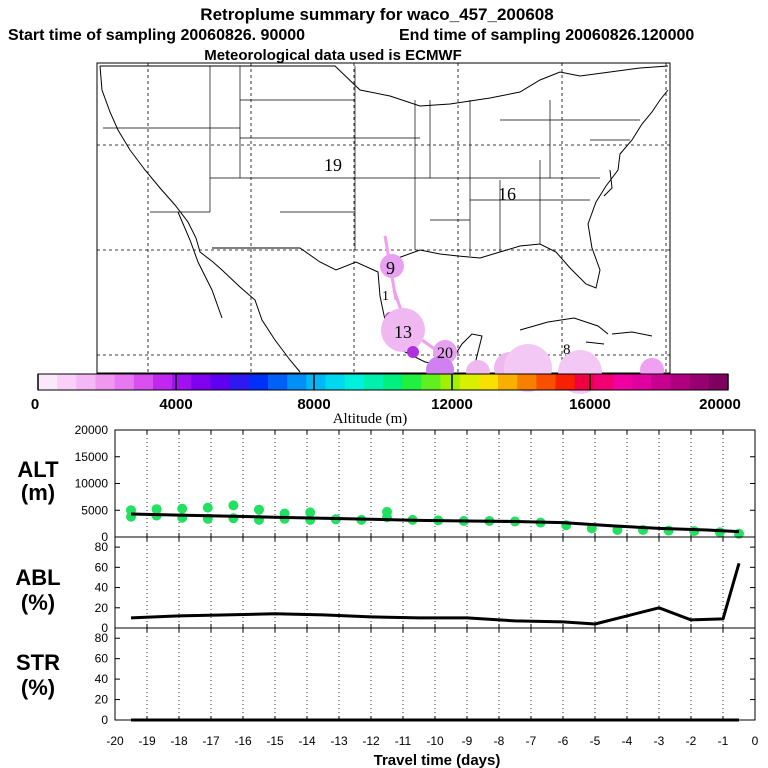 Image resolution: width=768 pixels, height=768 pixels. I want to click on colorbar-label: Altitude (m), so click(370, 419).